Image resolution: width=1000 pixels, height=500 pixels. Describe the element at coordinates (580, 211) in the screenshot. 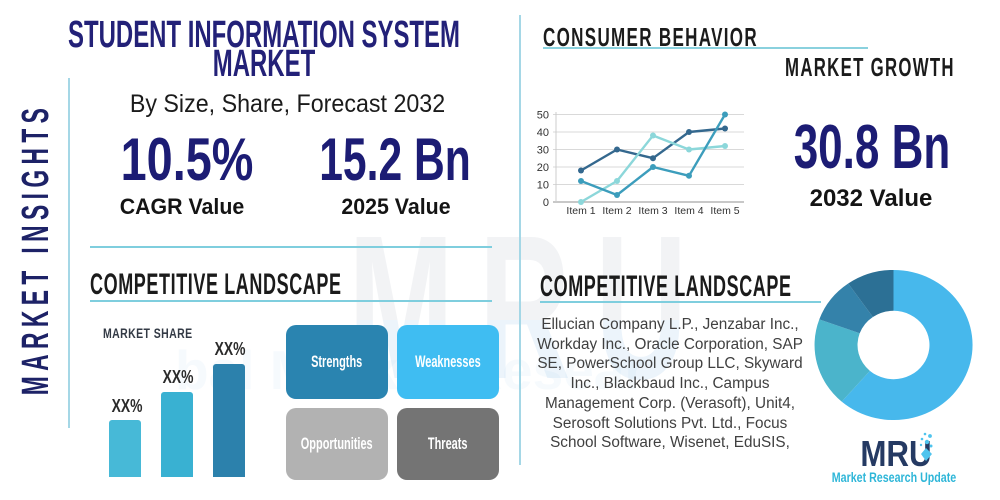

I see `svg-text: Item 1` at that location.